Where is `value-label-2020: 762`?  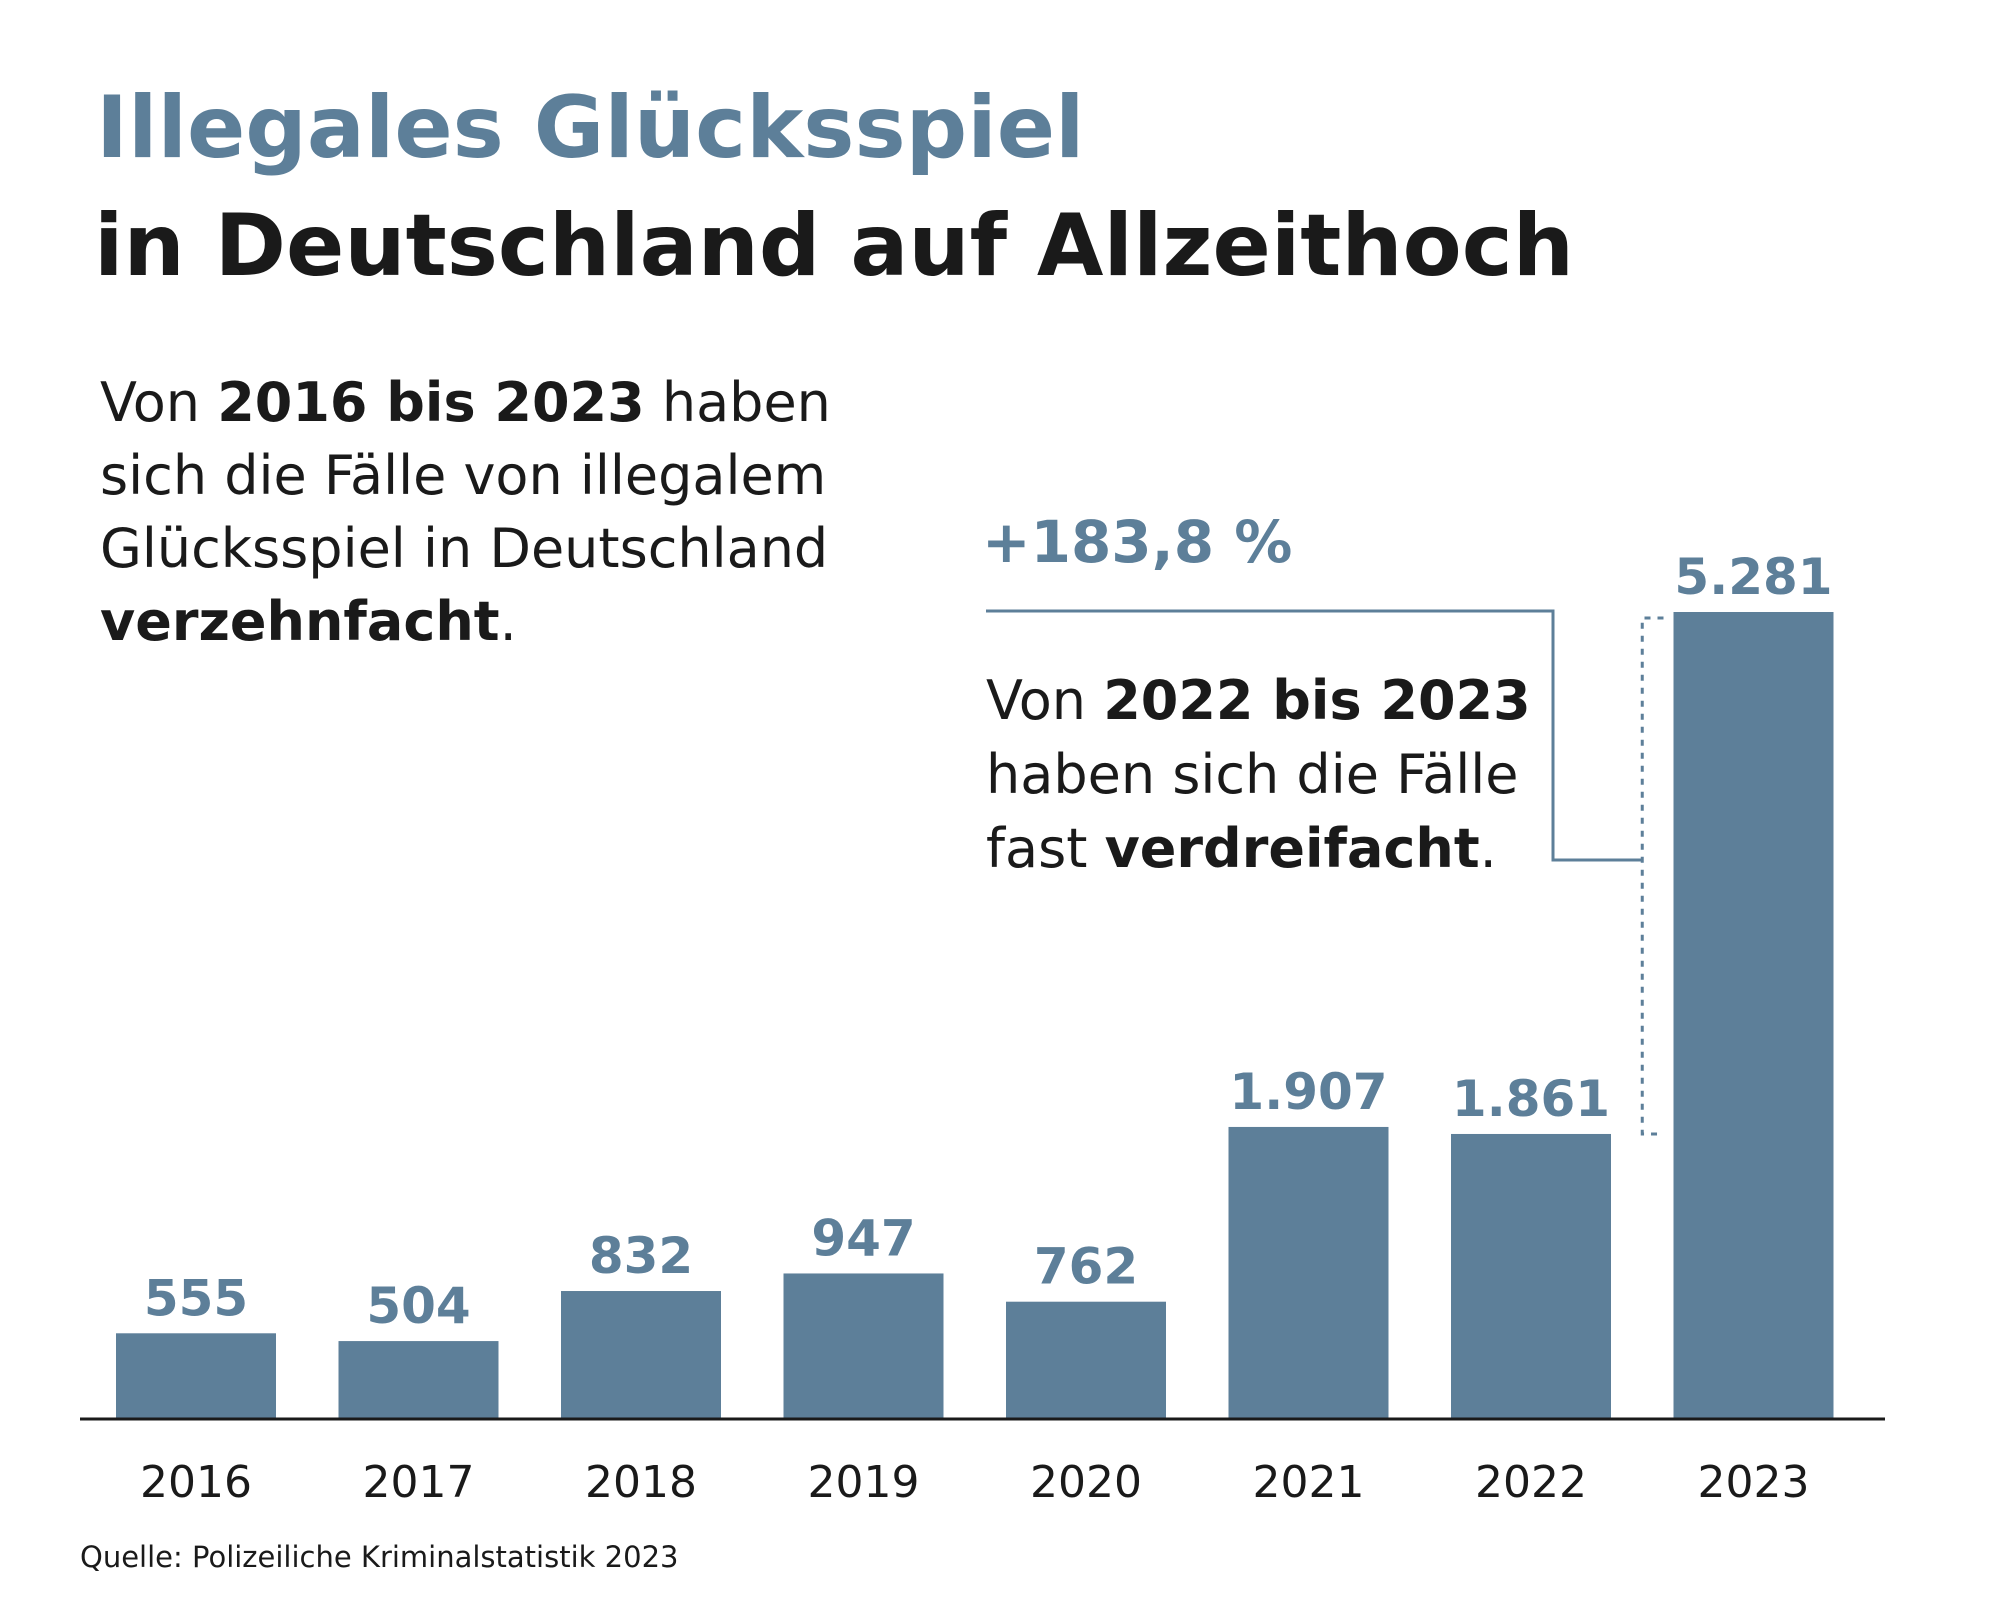 value-label-2020: 762 is located at coordinates (1086, 1267).